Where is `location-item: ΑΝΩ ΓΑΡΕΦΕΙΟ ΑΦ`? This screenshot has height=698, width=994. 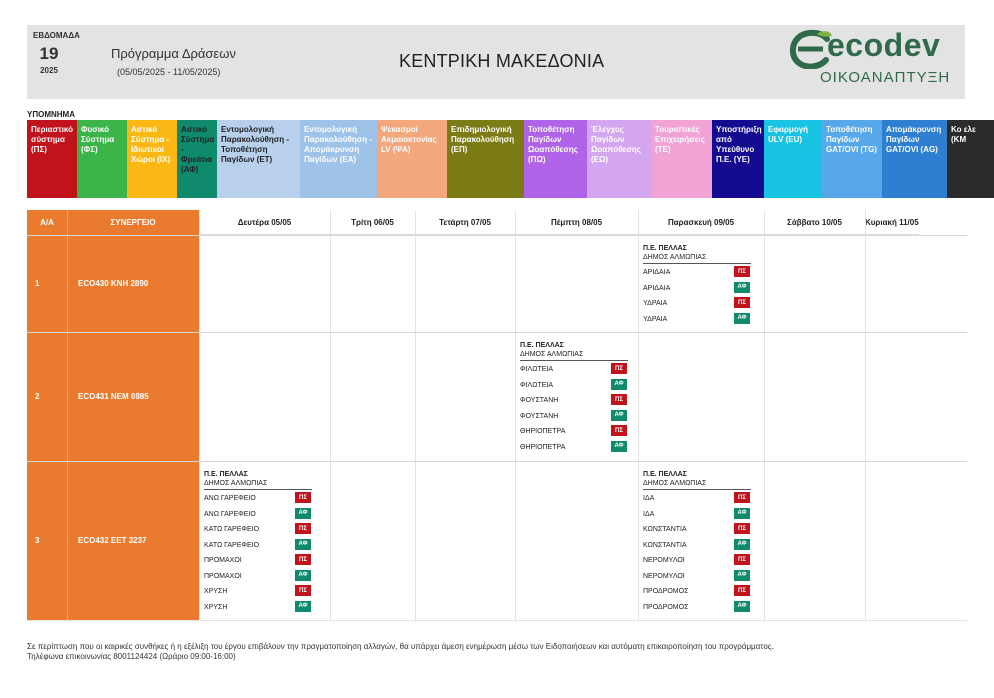 location-item: ΑΝΩ ΓΑΡΕΦΕΙΟ ΑΦ is located at coordinates (259, 514).